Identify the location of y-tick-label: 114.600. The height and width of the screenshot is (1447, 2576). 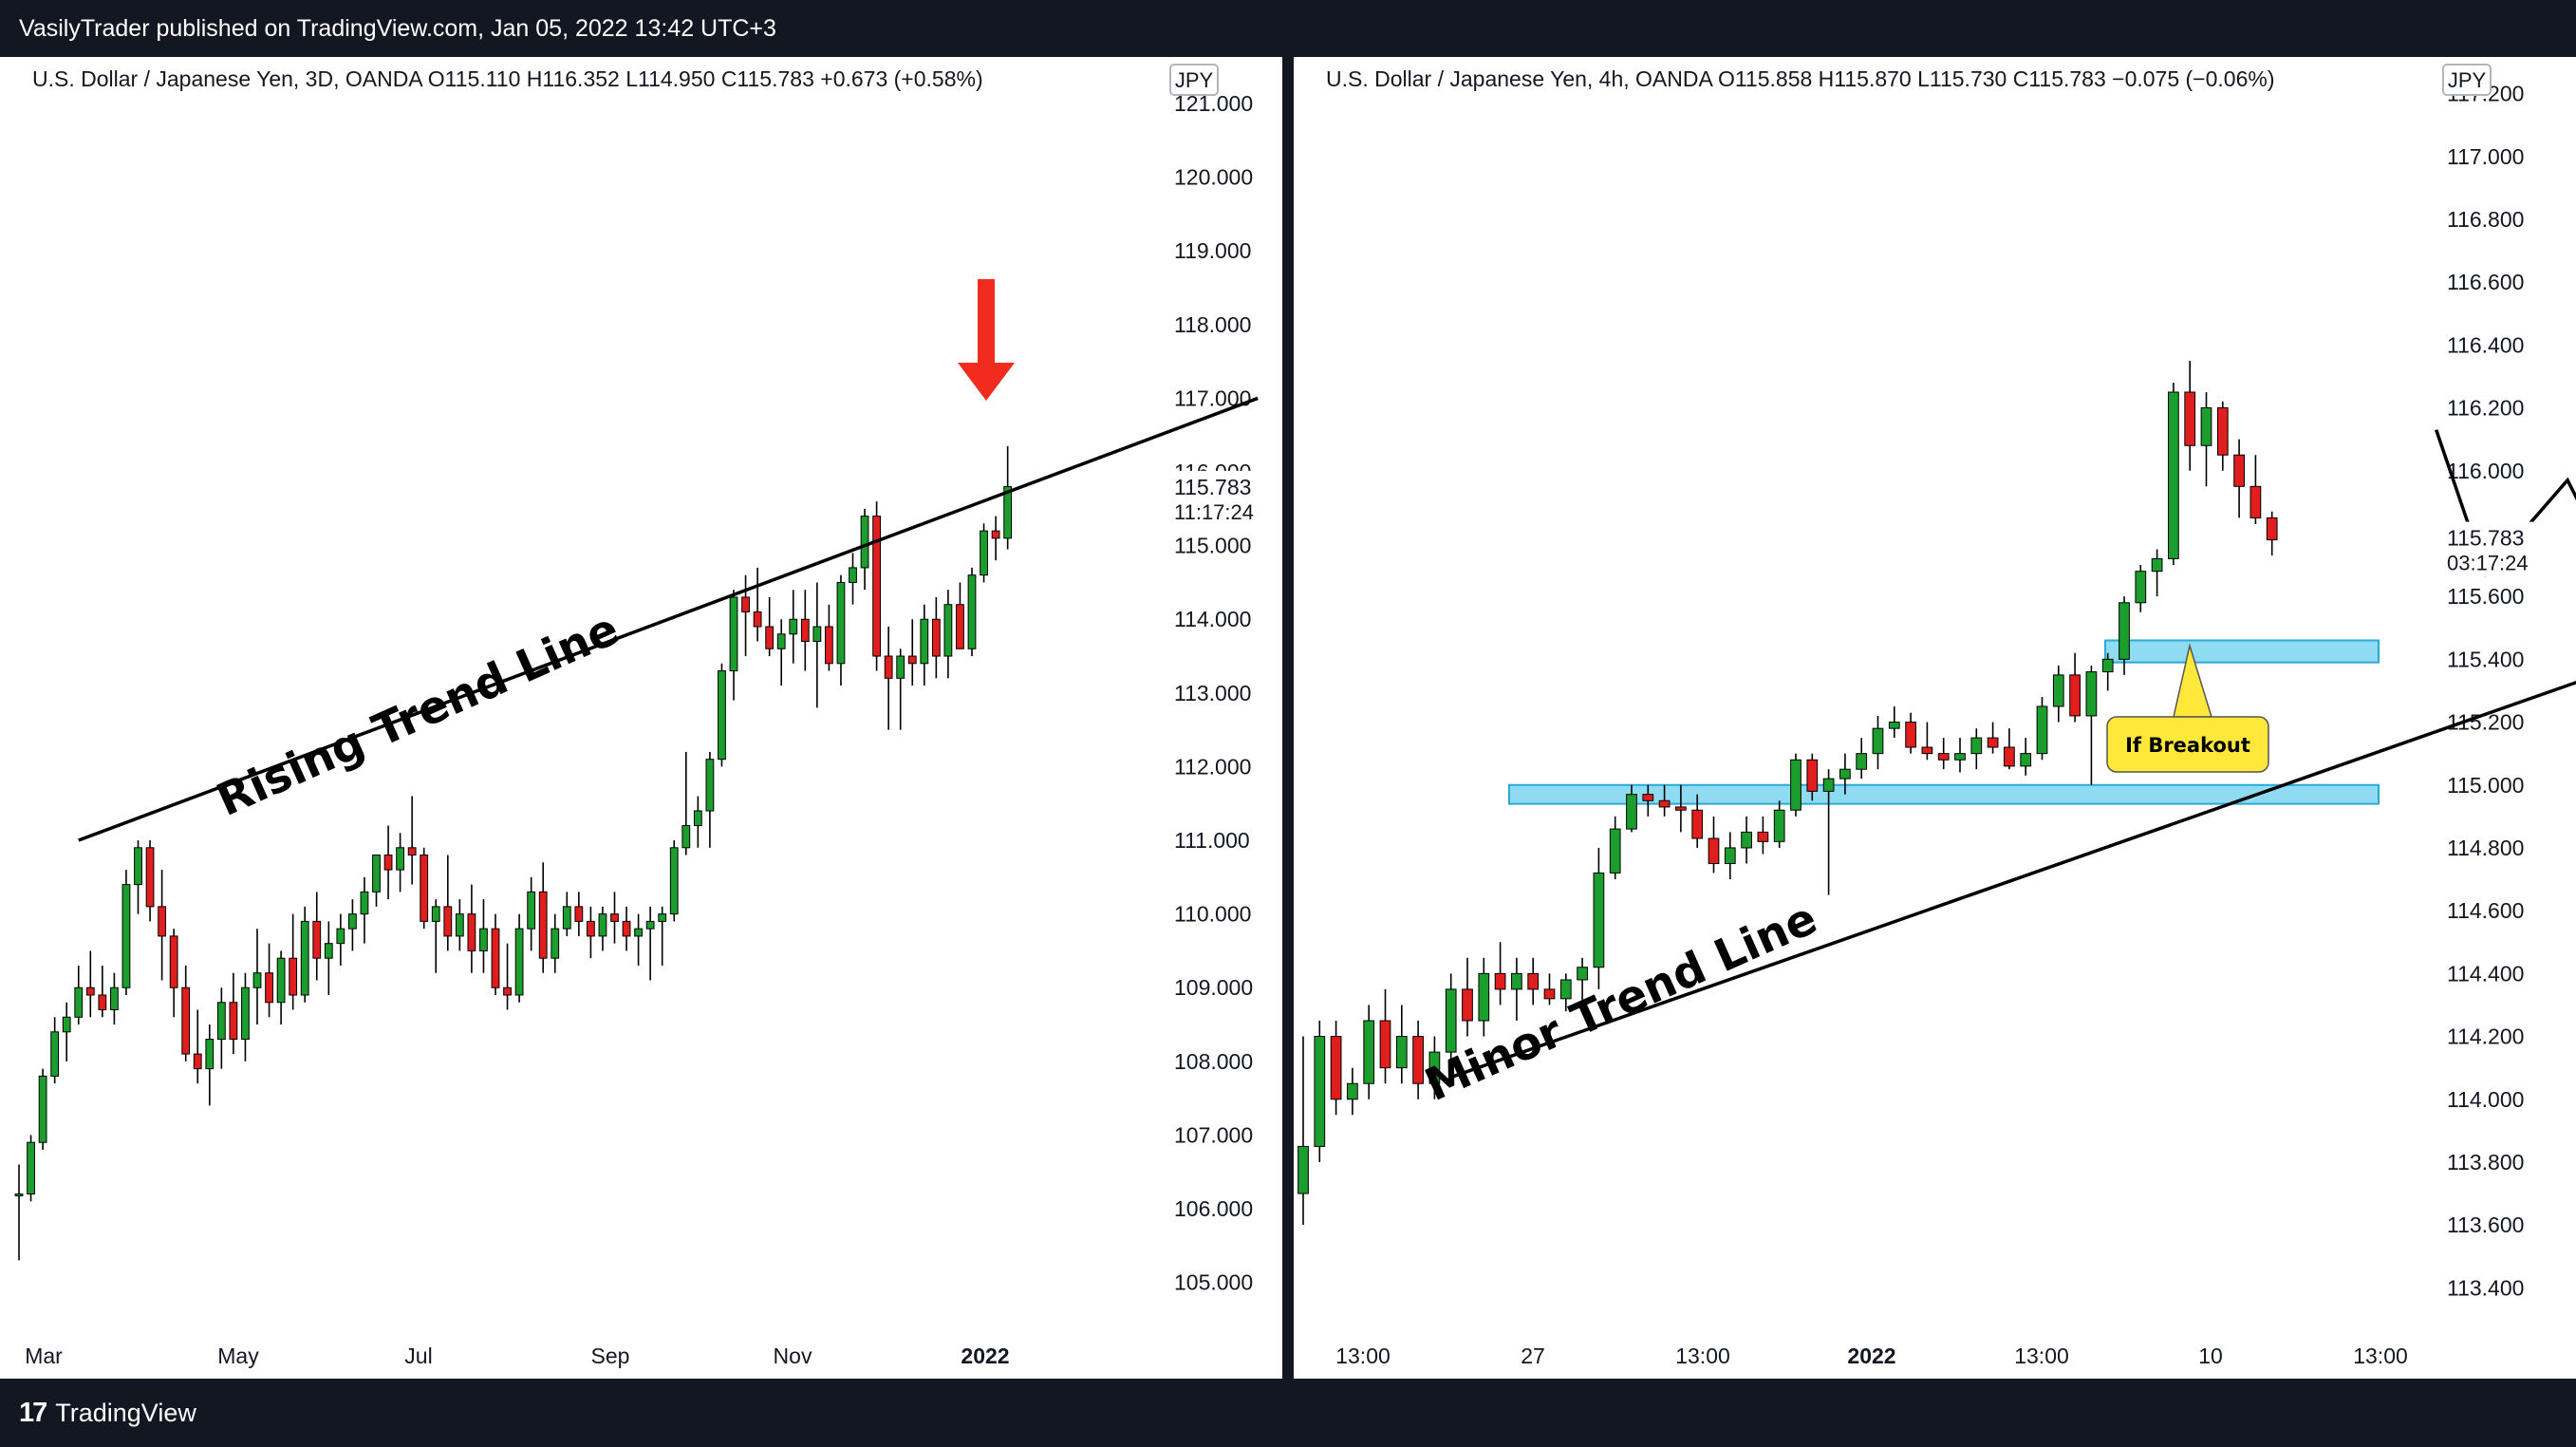
(2485, 911).